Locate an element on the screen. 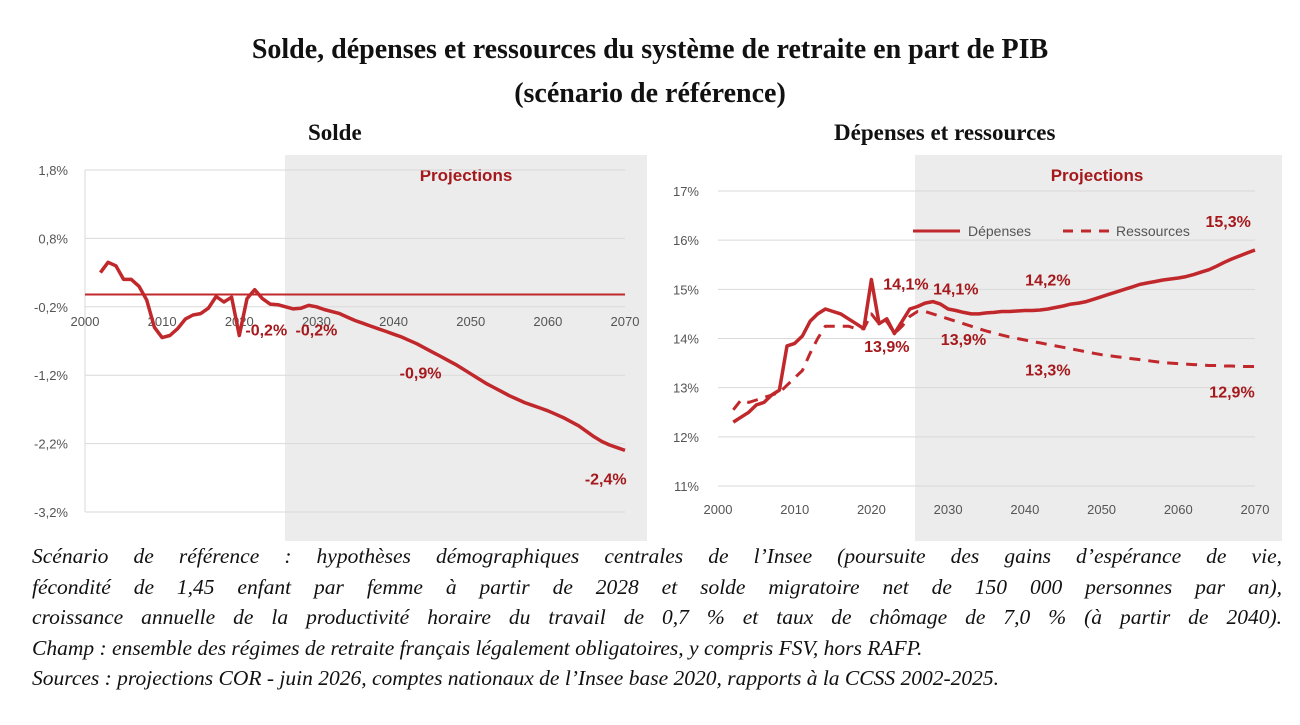 This screenshot has width=1300, height=725. data-label: 13,3% is located at coordinates (1047, 370).